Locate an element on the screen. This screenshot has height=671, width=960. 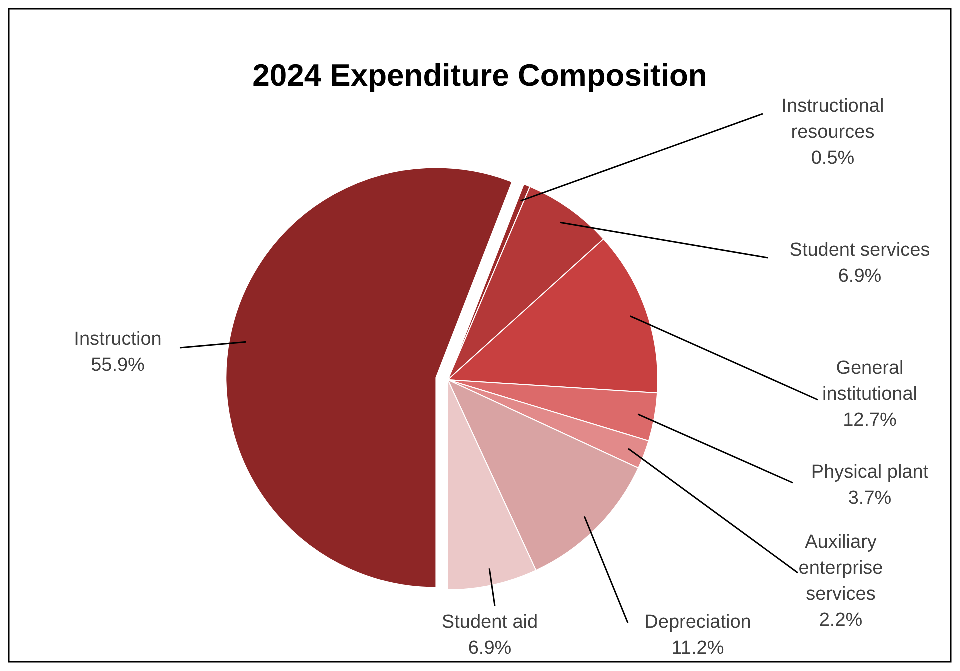
slice-label: Student aid is located at coordinates (490, 622).